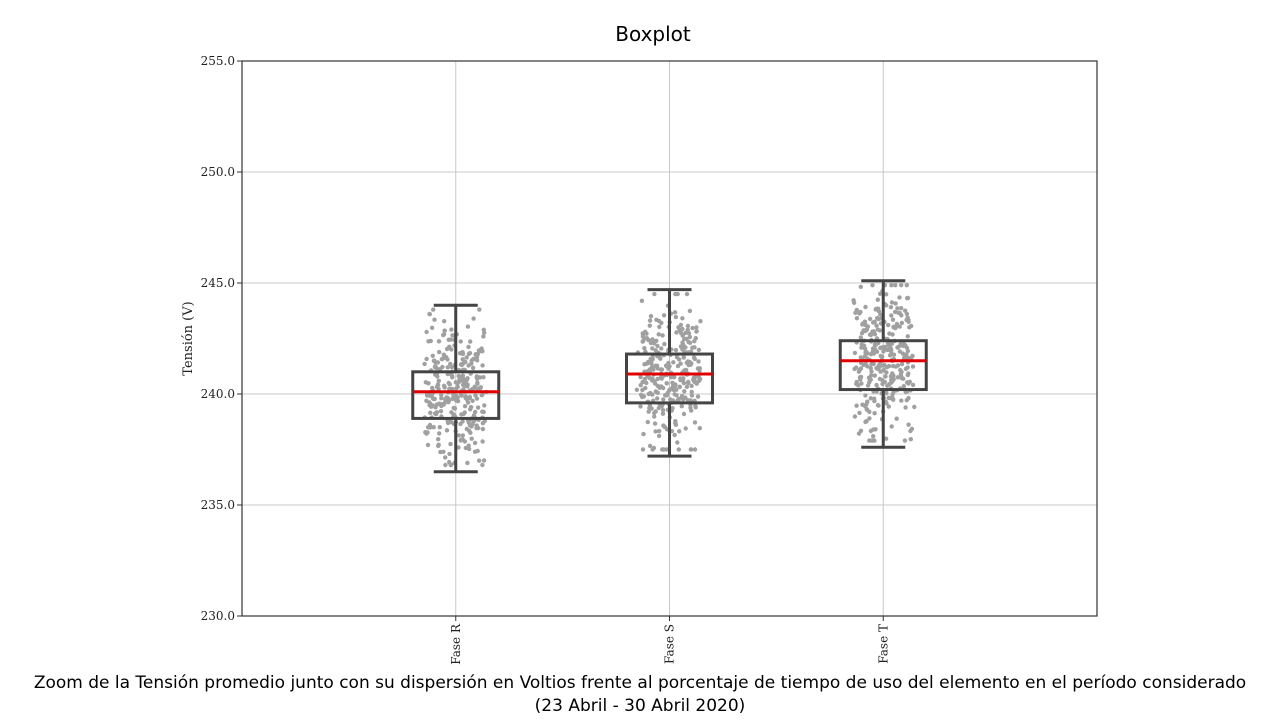 This screenshot has height=720, width=1280. I want to click on box-fase-t, so click(883, 364).